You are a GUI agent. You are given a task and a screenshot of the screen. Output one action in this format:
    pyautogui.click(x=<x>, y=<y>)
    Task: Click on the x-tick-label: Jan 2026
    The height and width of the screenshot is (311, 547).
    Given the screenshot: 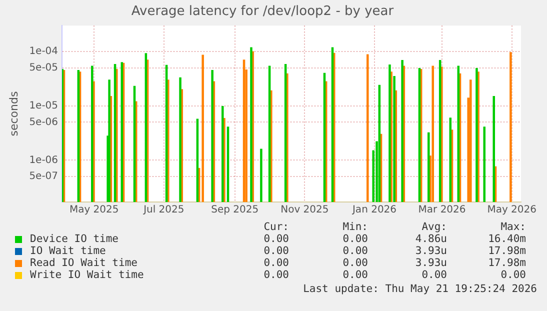 What is the action you would take?
    pyautogui.click(x=374, y=210)
    